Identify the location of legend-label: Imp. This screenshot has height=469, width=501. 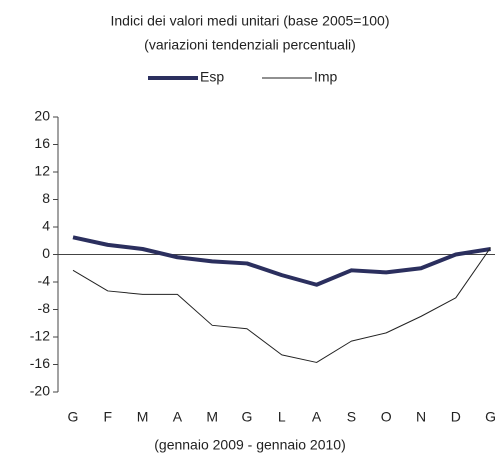
(326, 77).